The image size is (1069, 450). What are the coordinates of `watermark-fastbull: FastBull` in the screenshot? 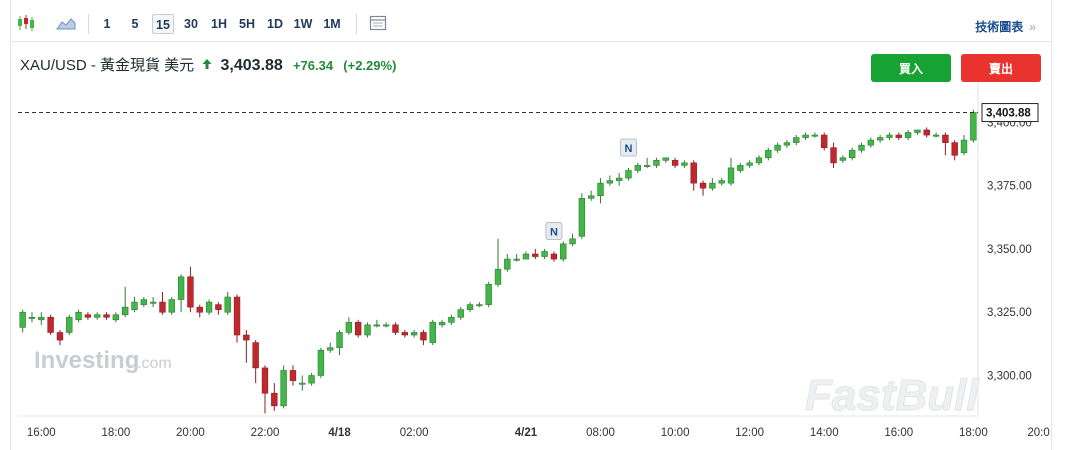 It's located at (892, 395).